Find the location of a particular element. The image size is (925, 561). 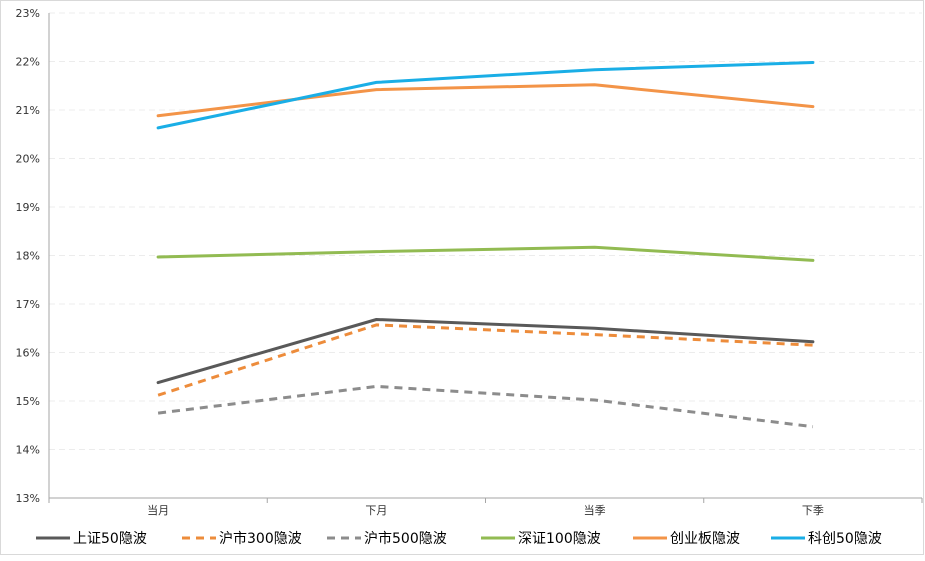

y-tick-label: 17% is located at coordinates (28, 304).